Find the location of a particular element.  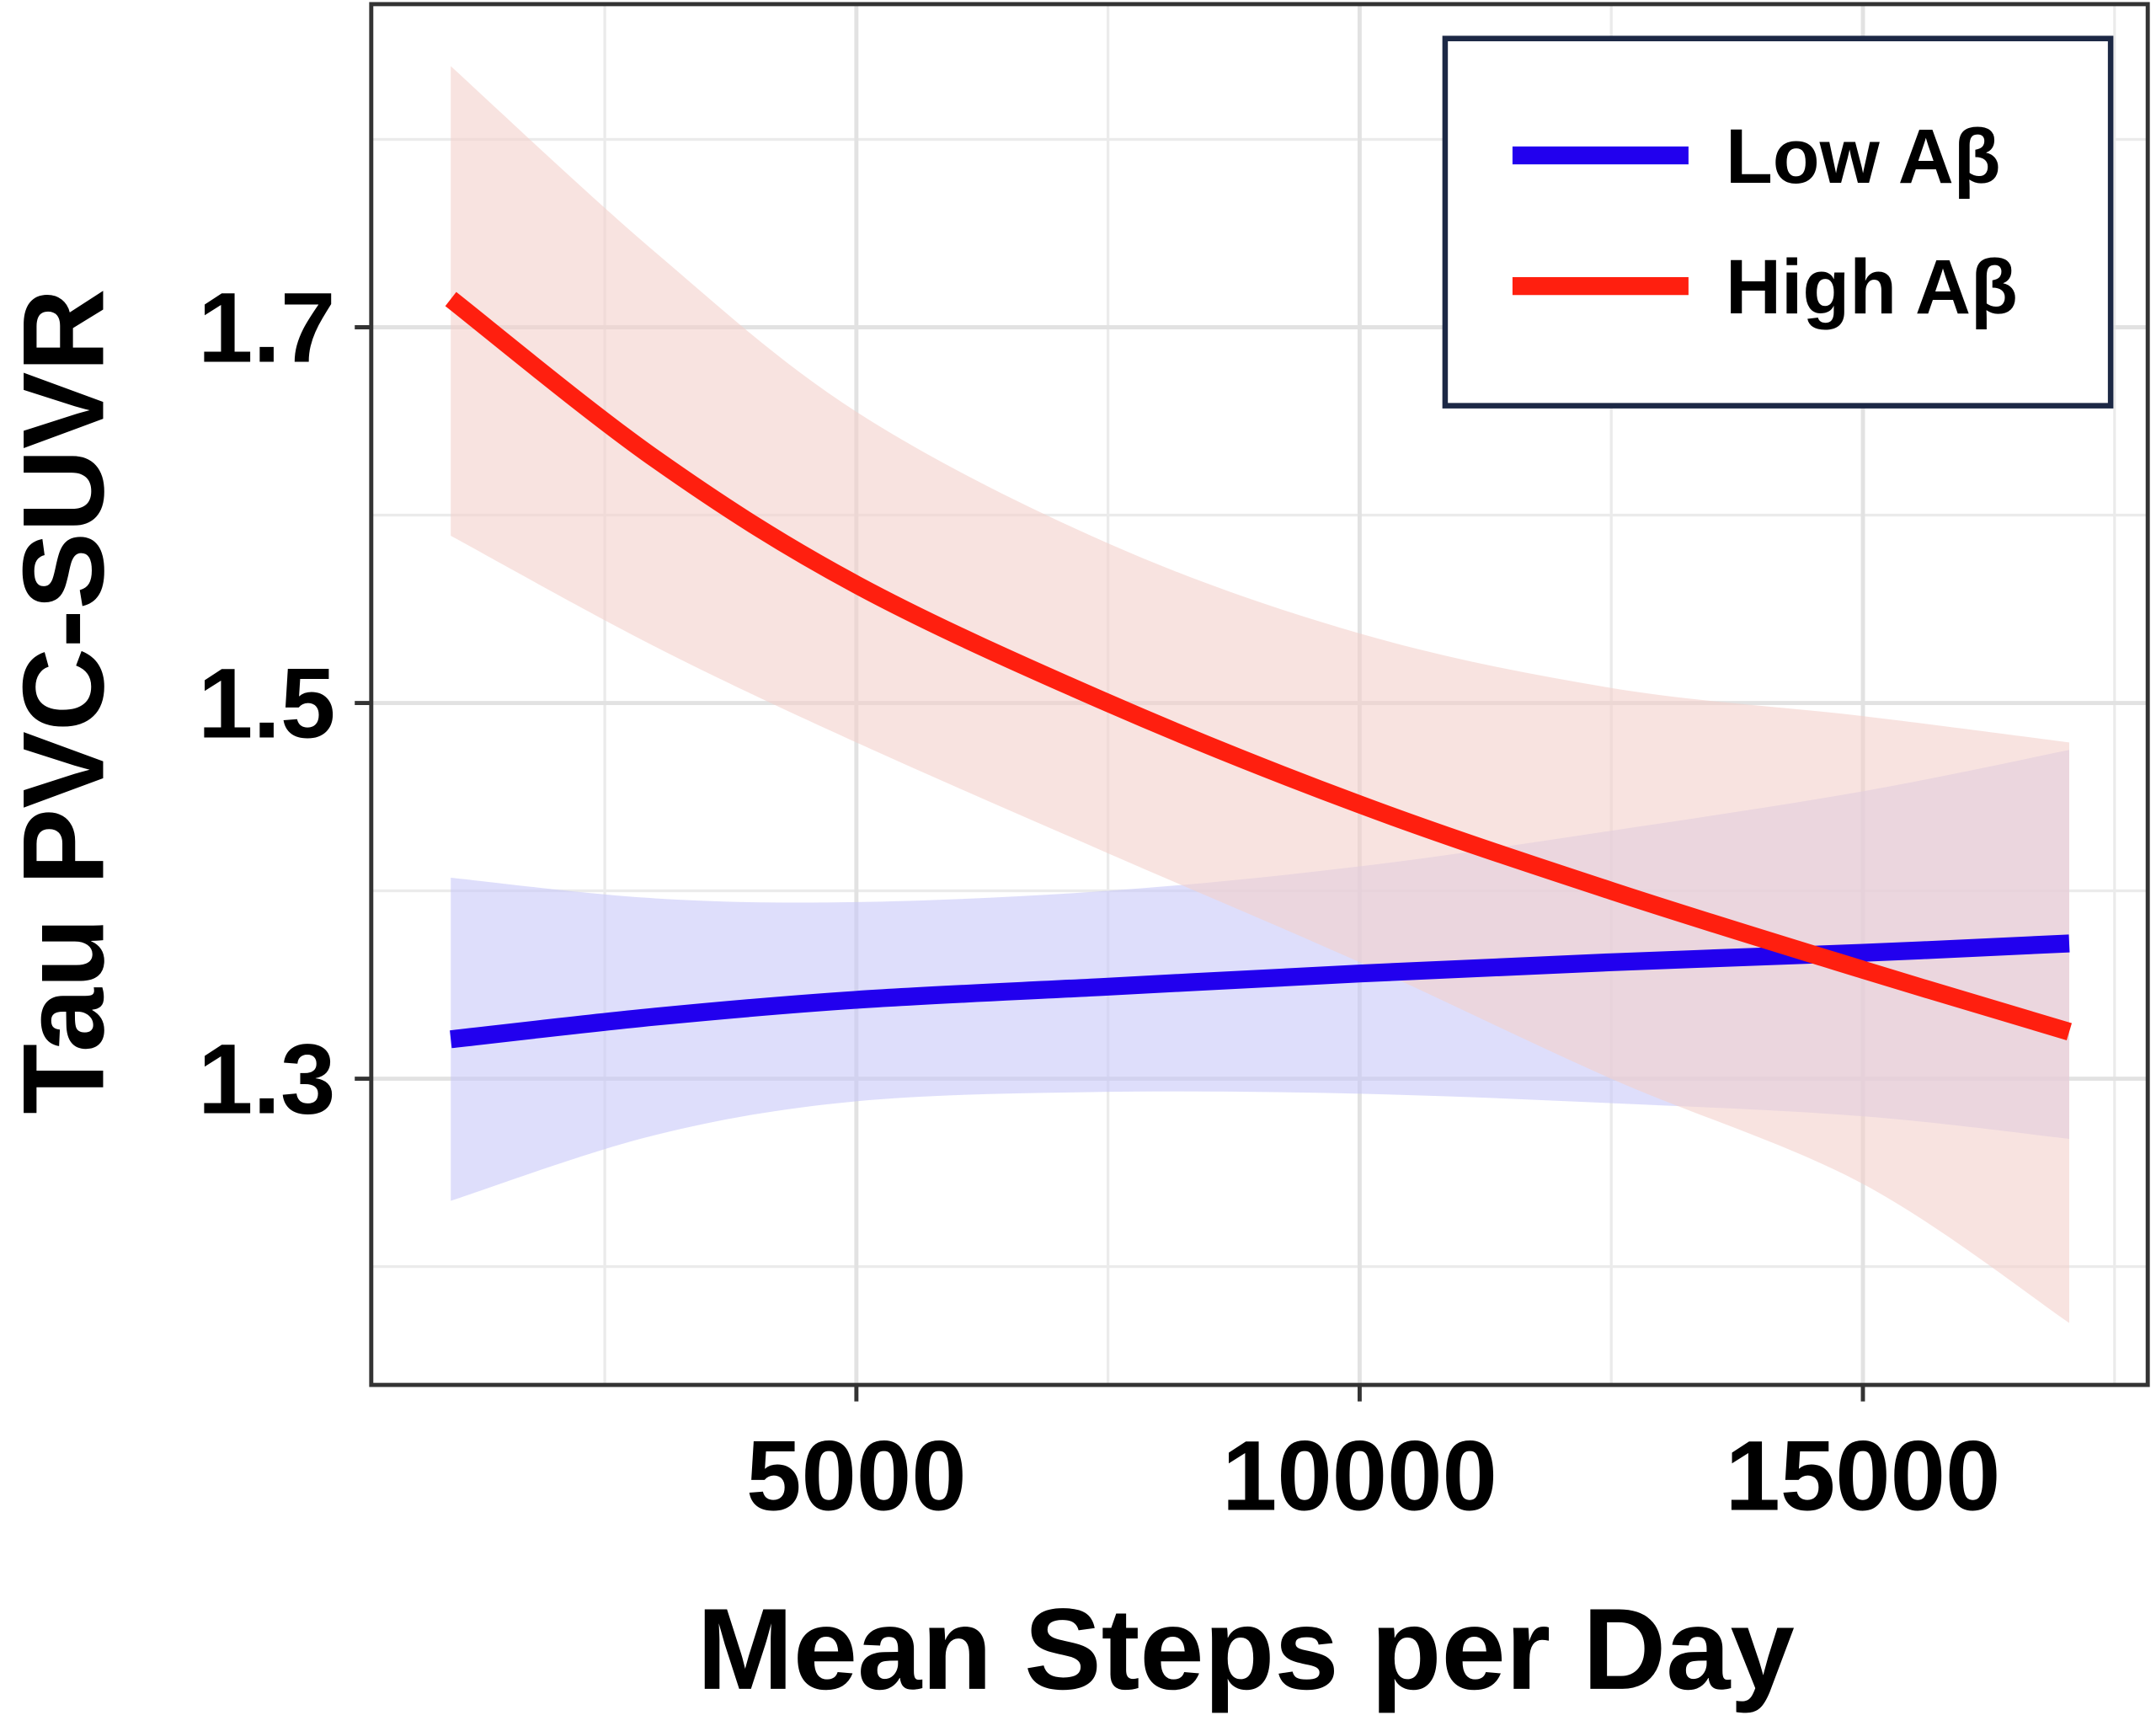

y-tick-label: 1.5 is located at coordinates (266, 703).